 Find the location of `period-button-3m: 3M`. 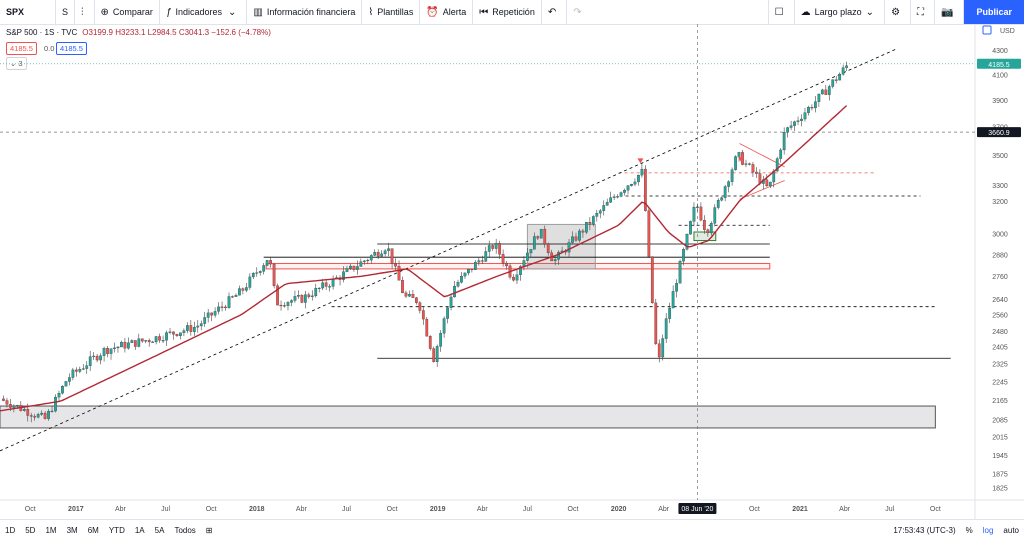

period-button-3m: 3M is located at coordinates (72, 530).